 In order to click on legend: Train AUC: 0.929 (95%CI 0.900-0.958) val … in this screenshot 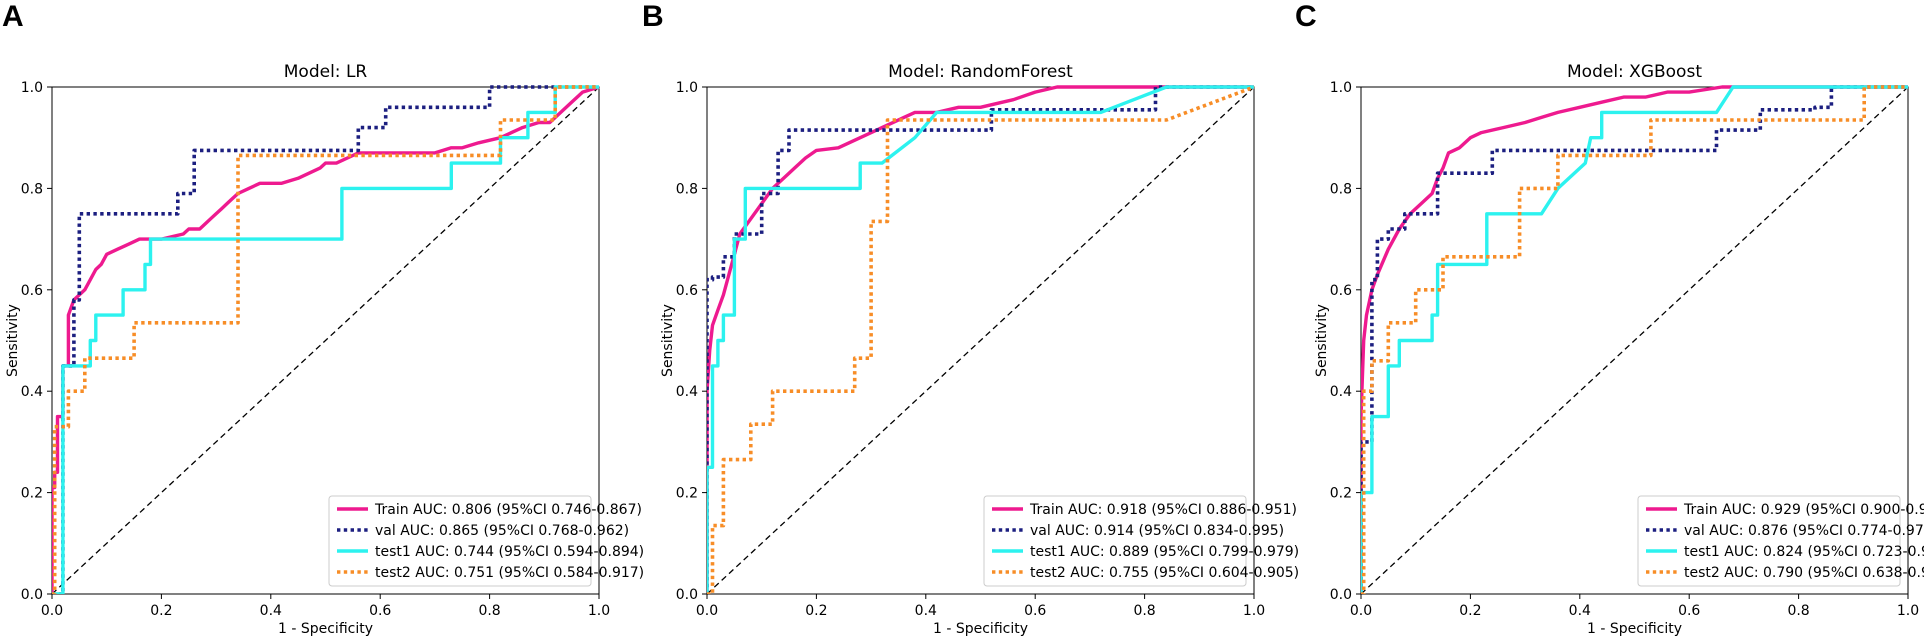, I will do `click(1780, 541)`.